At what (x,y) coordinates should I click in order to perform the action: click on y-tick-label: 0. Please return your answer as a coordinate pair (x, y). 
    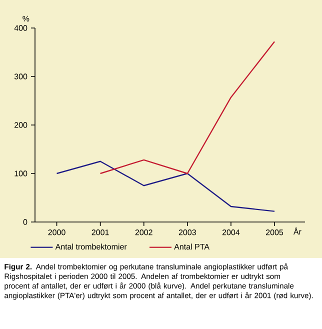
    Looking at the image, I should click on (25, 222).